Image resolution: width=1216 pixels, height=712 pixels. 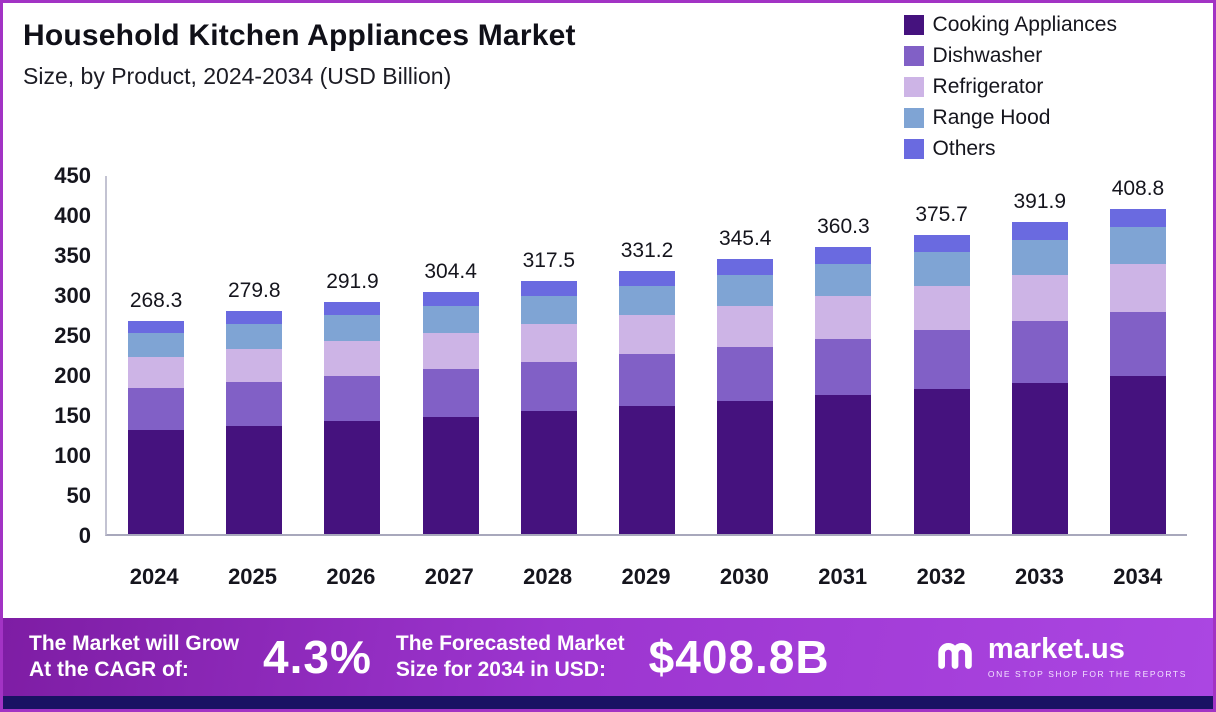 What do you see at coordinates (64, 569) in the screenshot?
I see `x-axis-spacer` at bounding box center [64, 569].